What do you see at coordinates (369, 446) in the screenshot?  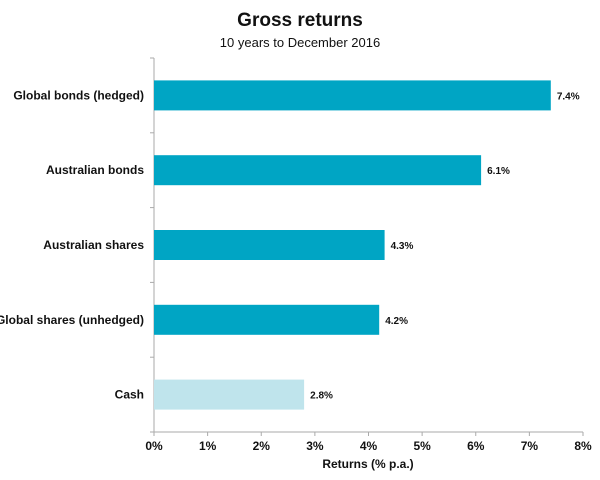 I see `x-tick-label: 4%` at bounding box center [369, 446].